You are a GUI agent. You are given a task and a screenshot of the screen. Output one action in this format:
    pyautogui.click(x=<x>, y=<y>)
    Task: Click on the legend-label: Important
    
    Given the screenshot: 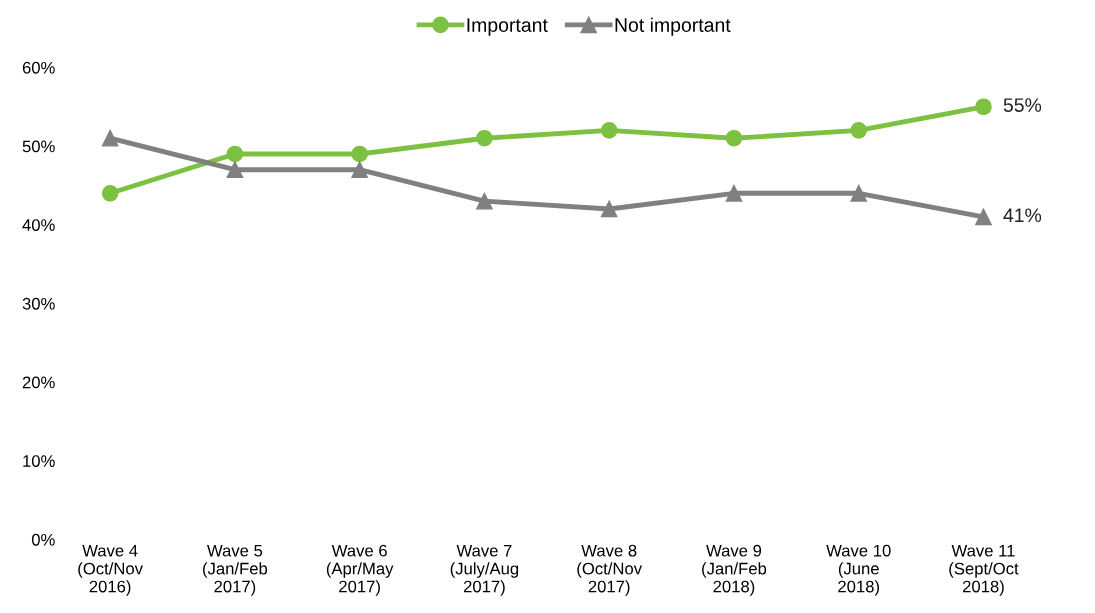 What is the action you would take?
    pyautogui.click(x=507, y=27)
    